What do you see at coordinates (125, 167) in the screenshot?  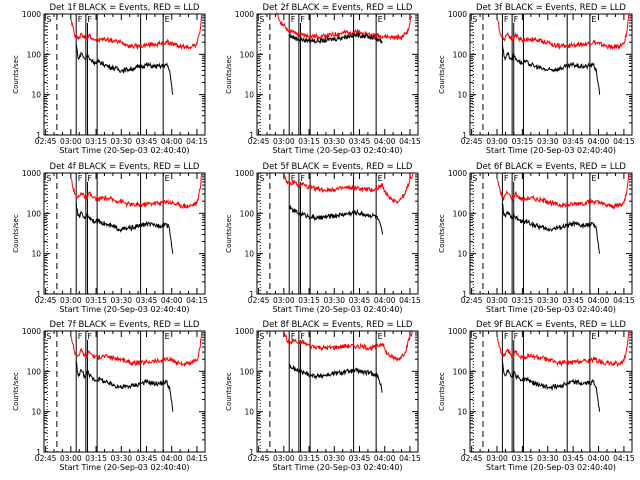 I see `panel-title: Det 4f BLACK = Events, RED = LLD` at bounding box center [125, 167].